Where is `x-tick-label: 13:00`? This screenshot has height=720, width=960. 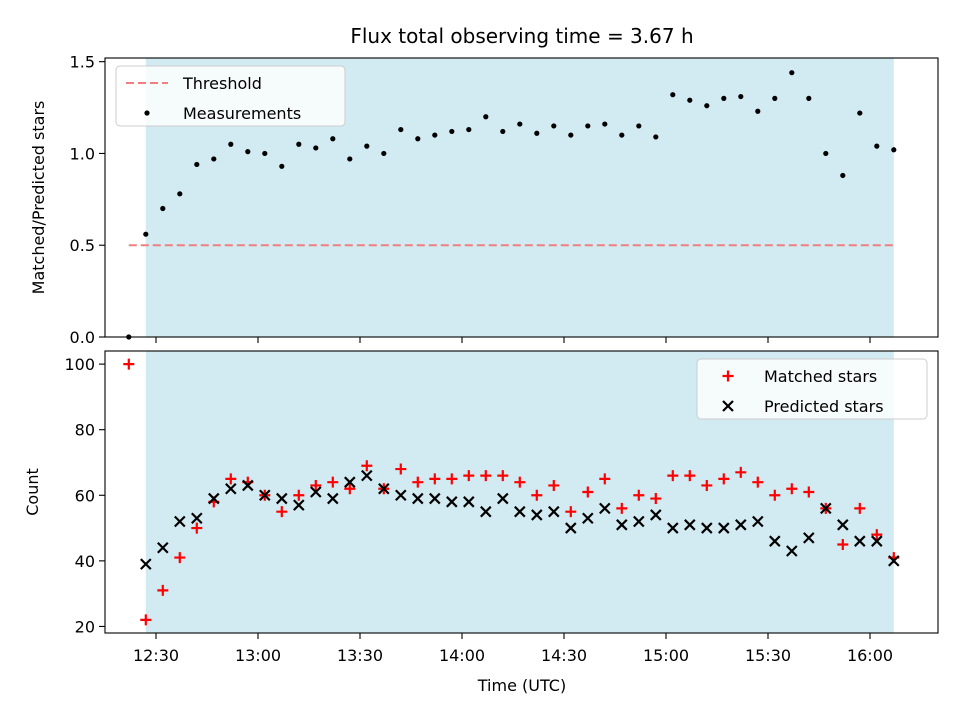
x-tick-label: 13:00 is located at coordinates (258, 655).